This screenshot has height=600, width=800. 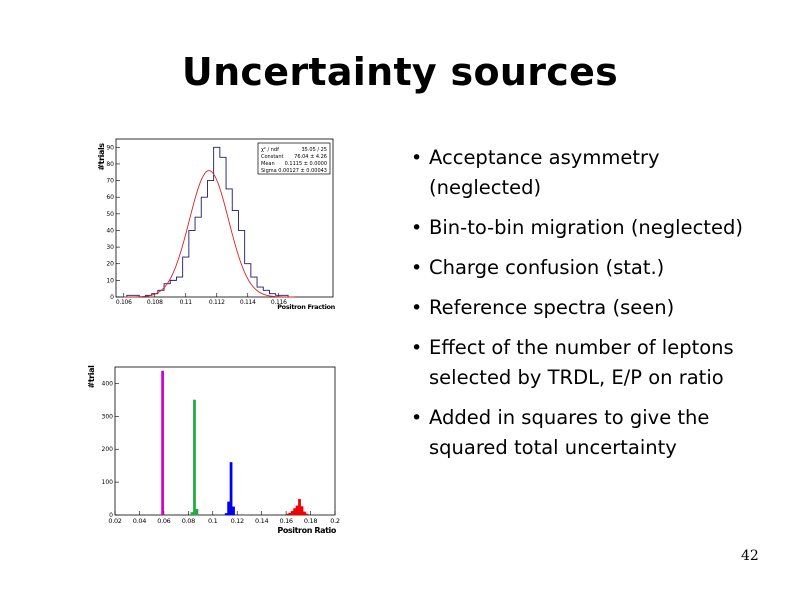 What do you see at coordinates (91, 377) in the screenshot?
I see `y-axis-label: #trial` at bounding box center [91, 377].